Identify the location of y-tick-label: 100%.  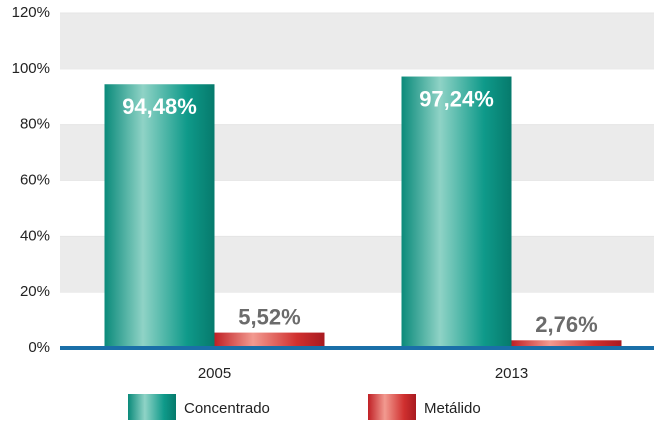
(31, 68).